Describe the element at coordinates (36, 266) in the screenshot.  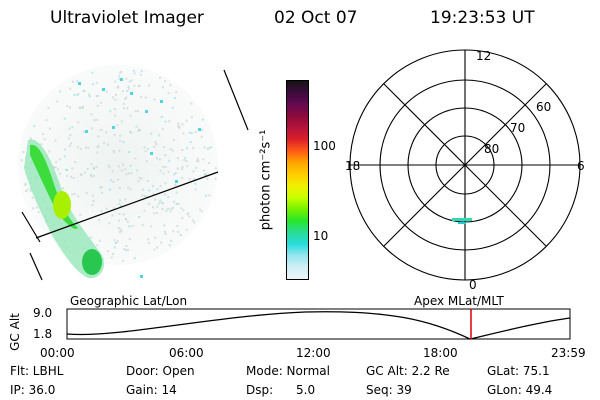
I see `limb-line-bottom` at that location.